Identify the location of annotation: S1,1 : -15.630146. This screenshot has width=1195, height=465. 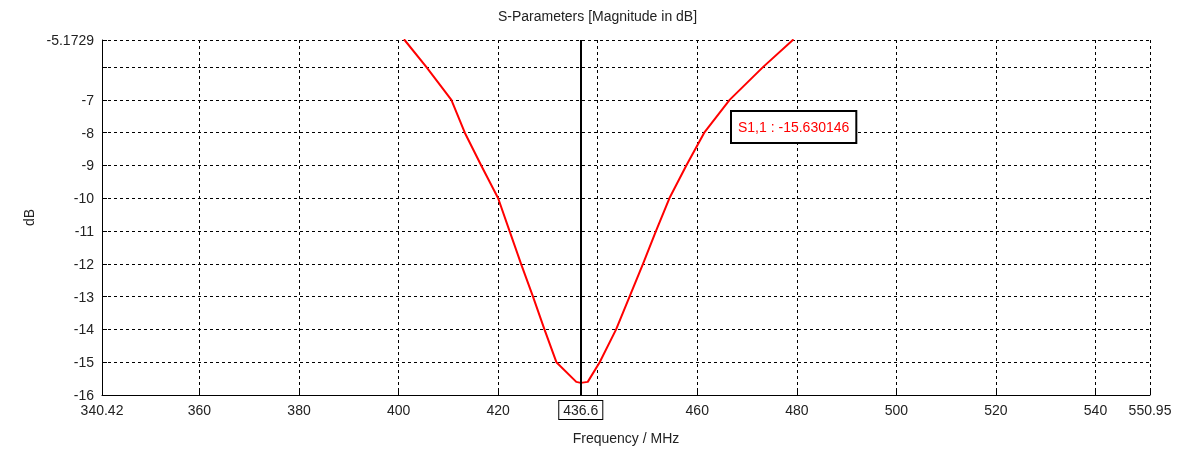
(794, 127).